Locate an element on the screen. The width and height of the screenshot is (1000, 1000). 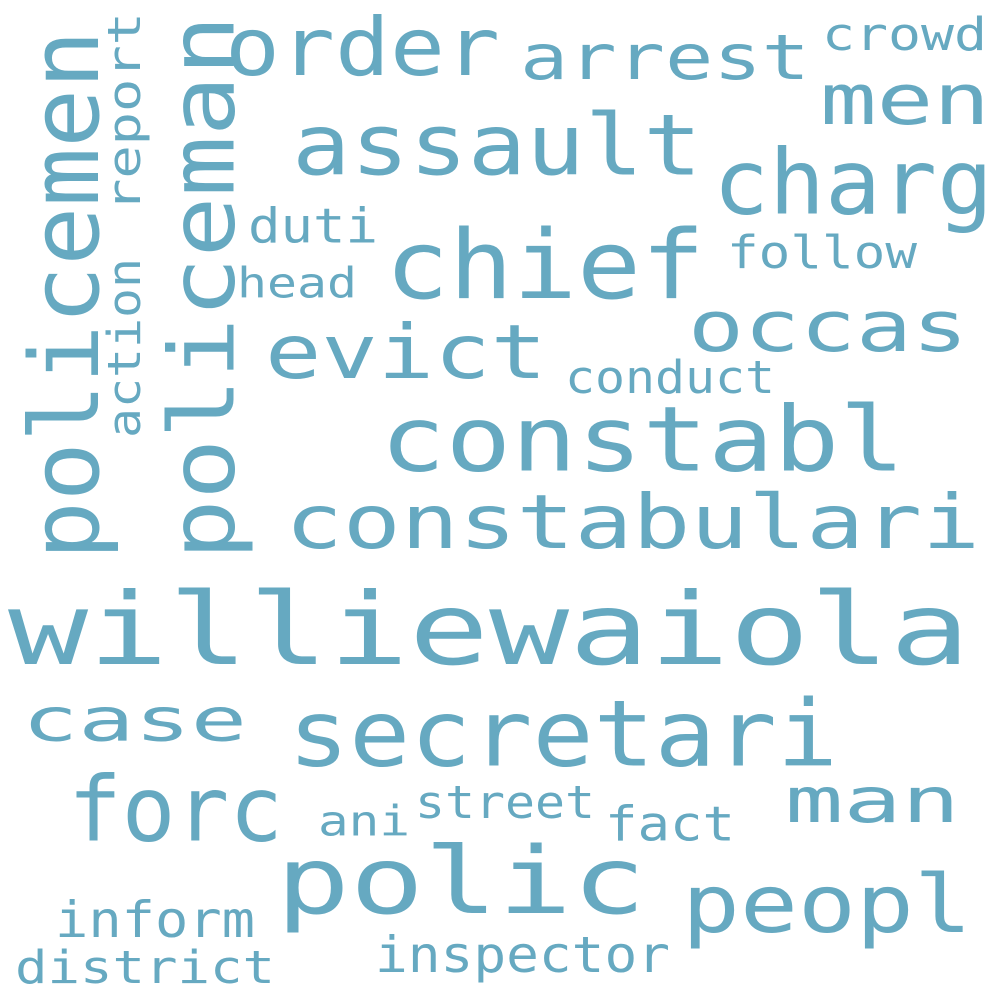
word-secretari: secretari is located at coordinates (563, 733).